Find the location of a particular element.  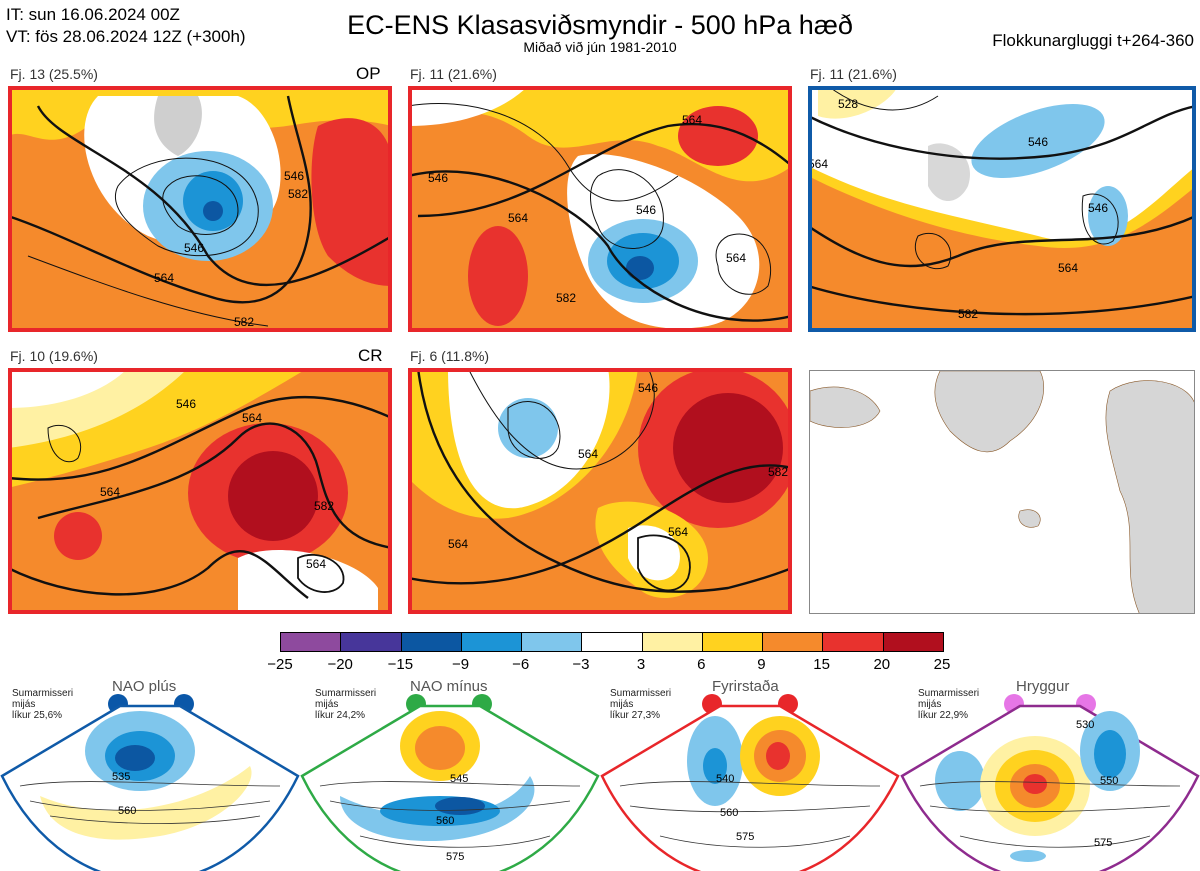

page-subtitle: Miðað við jún 1981-2010 is located at coordinates (600, 47).